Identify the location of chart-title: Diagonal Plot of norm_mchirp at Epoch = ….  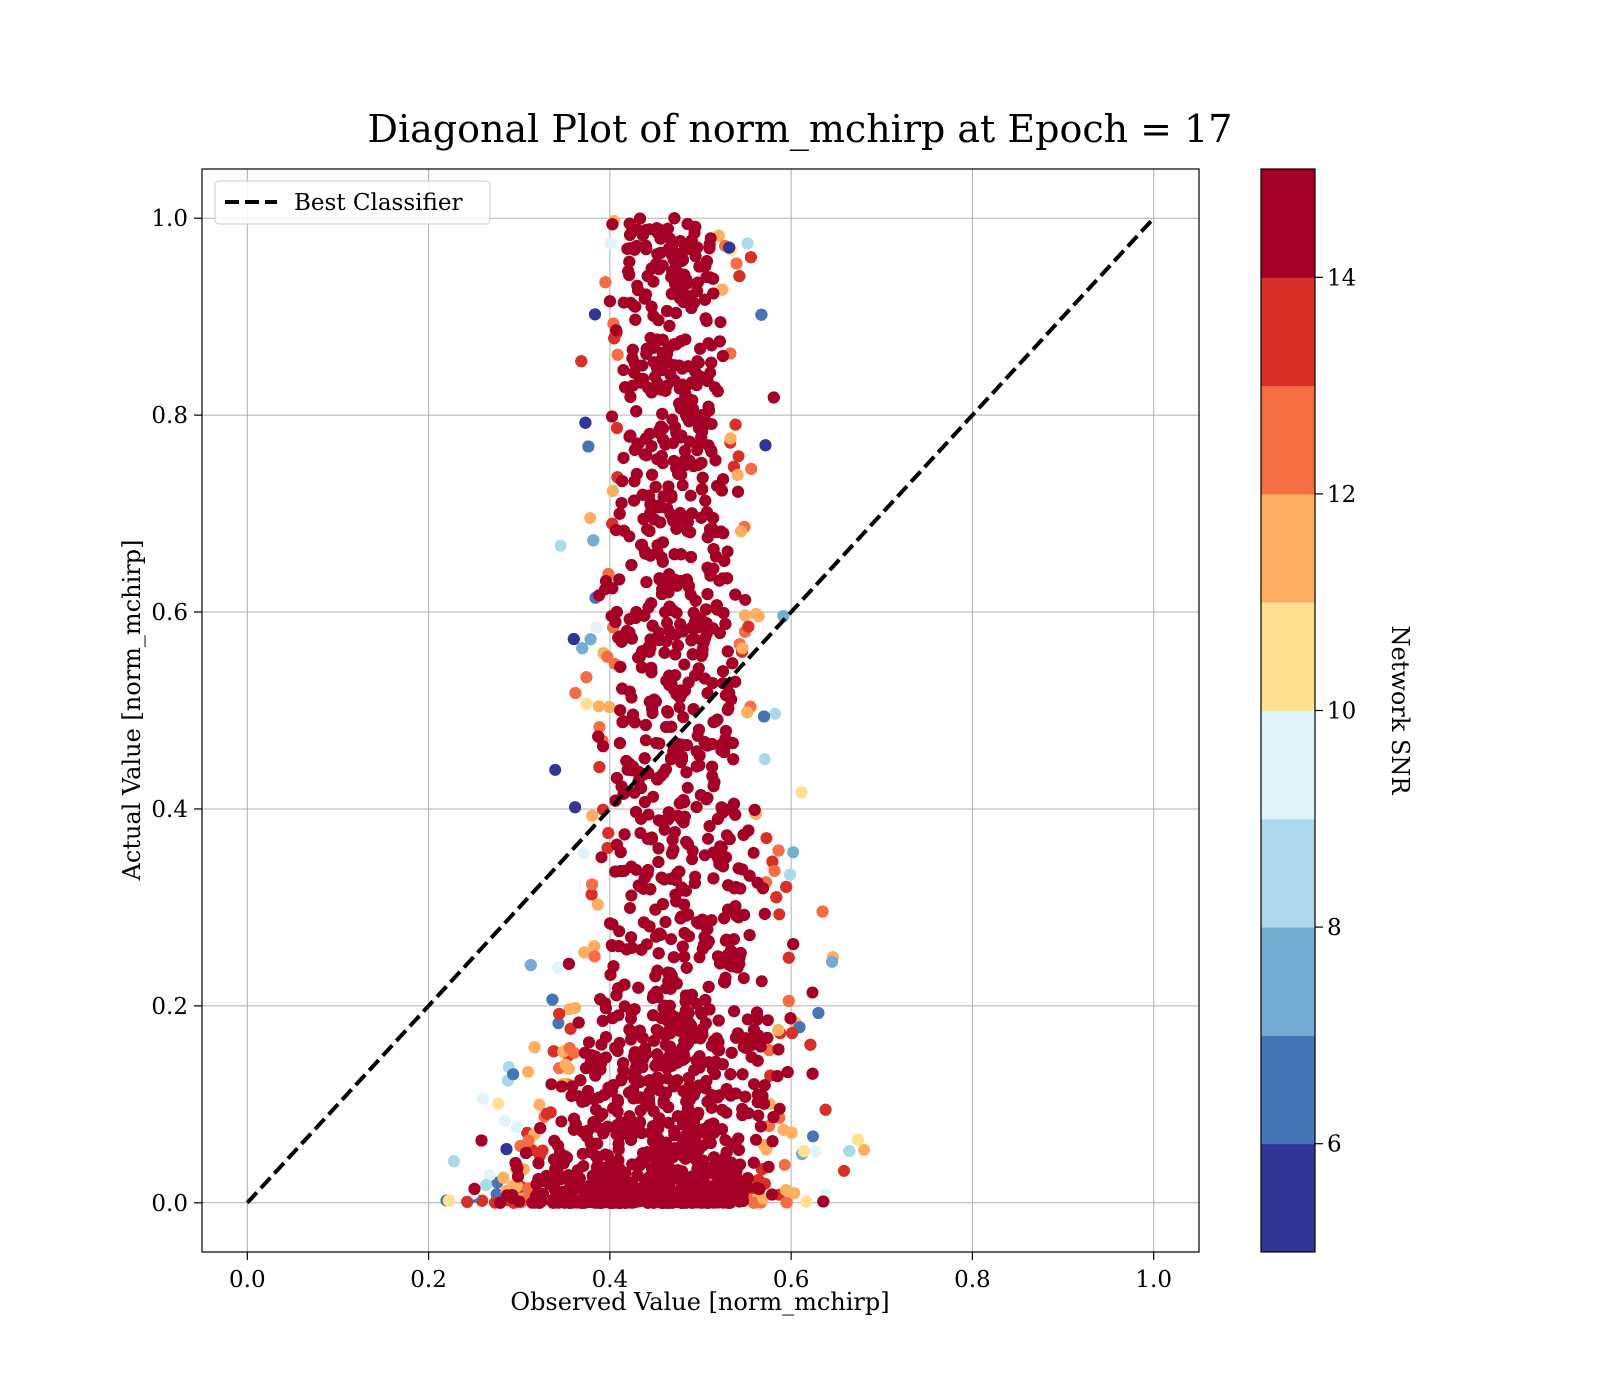
(800, 129).